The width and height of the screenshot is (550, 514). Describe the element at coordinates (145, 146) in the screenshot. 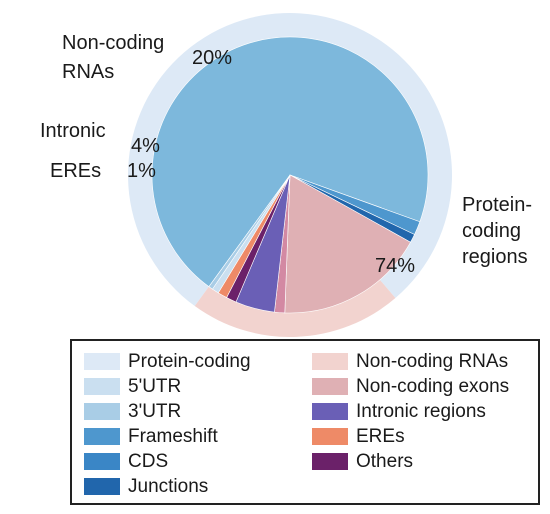

I see `label-intronic-pct: 4%` at that location.